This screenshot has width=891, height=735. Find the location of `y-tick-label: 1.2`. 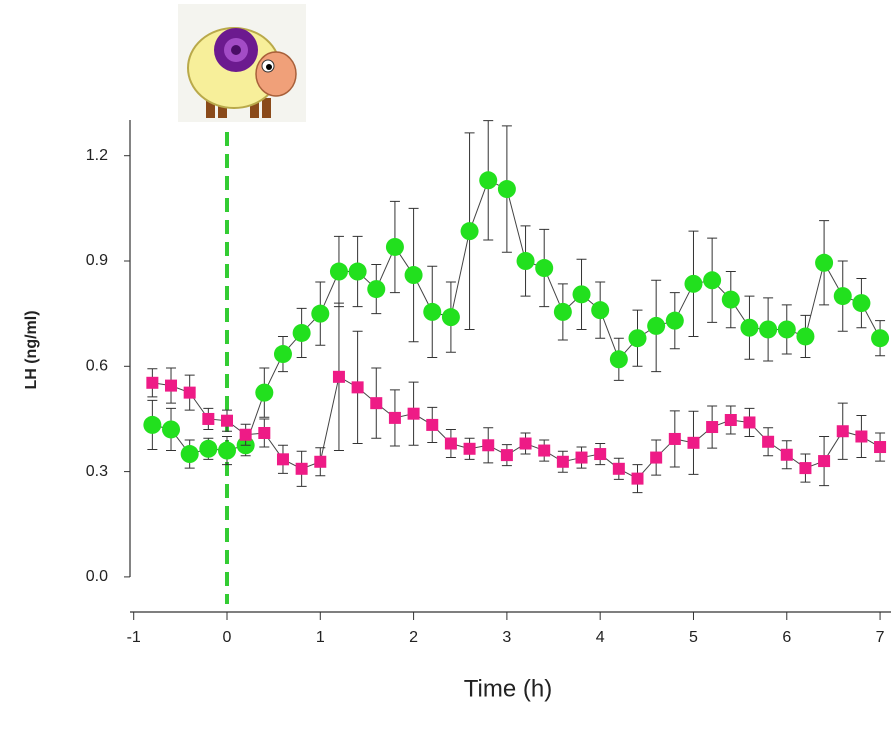

y-tick-label: 1.2 is located at coordinates (97, 155).